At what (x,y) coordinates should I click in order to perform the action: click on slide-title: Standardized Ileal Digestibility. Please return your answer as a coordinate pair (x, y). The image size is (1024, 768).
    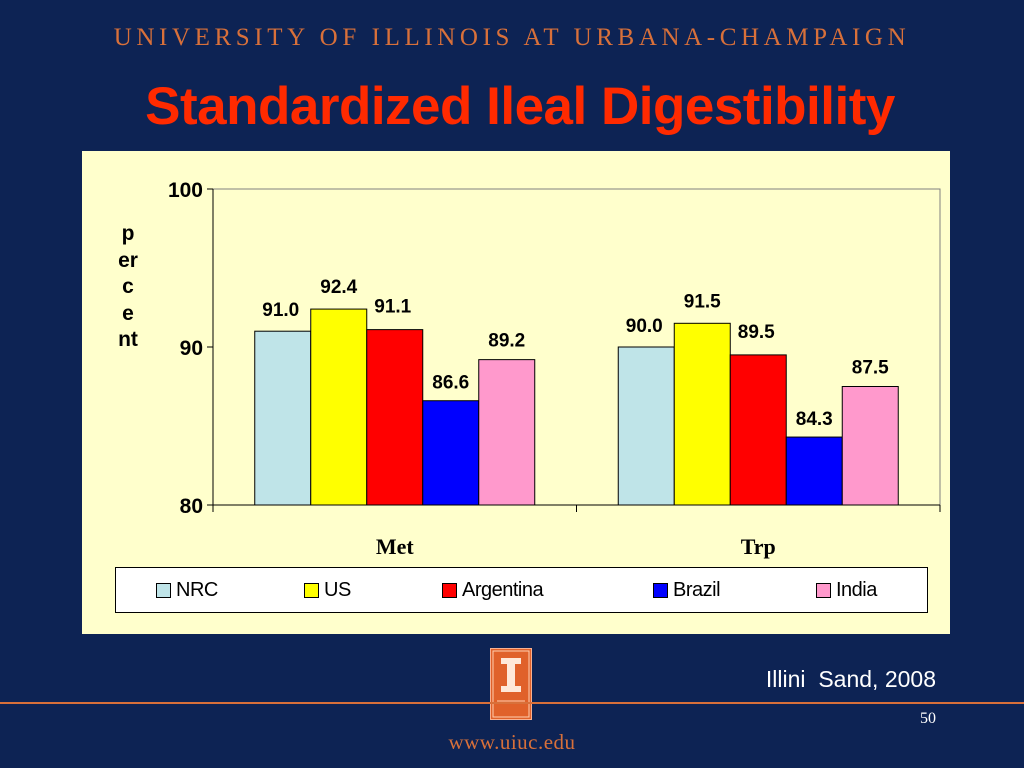
    Looking at the image, I should click on (520, 106).